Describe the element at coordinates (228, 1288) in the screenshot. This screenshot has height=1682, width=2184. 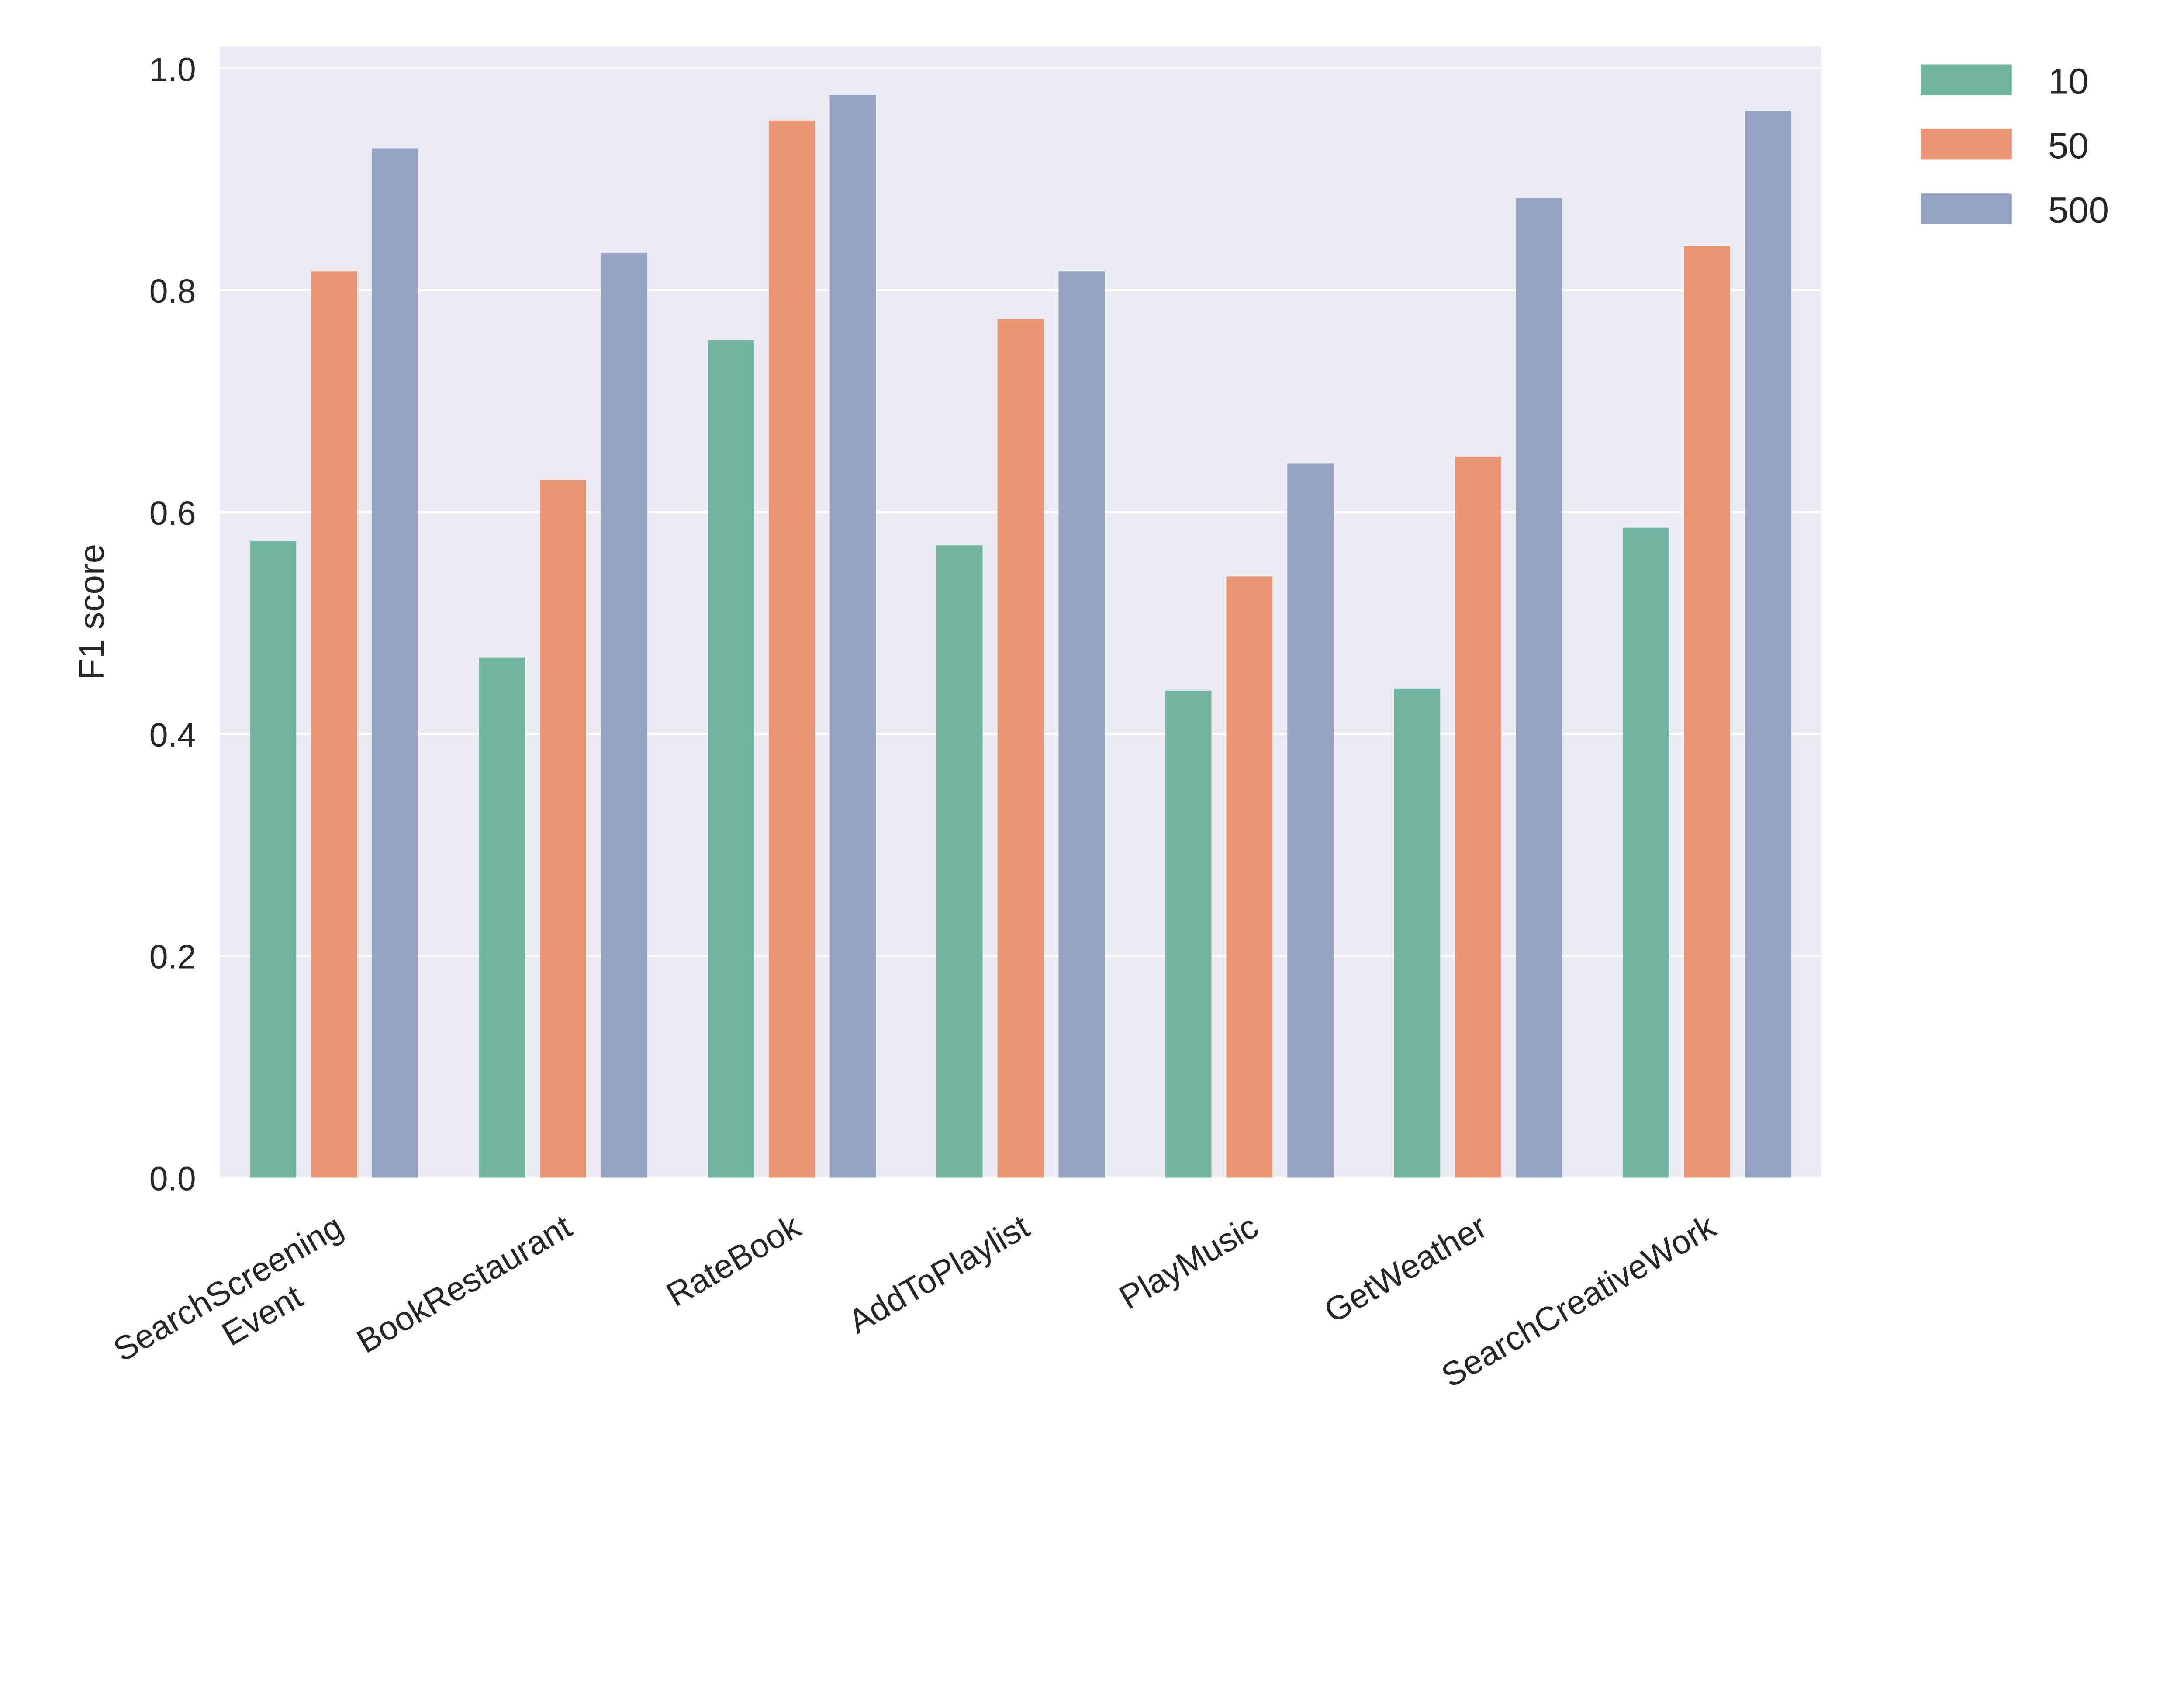
I see `x-tick-line: SearchScreening` at that location.